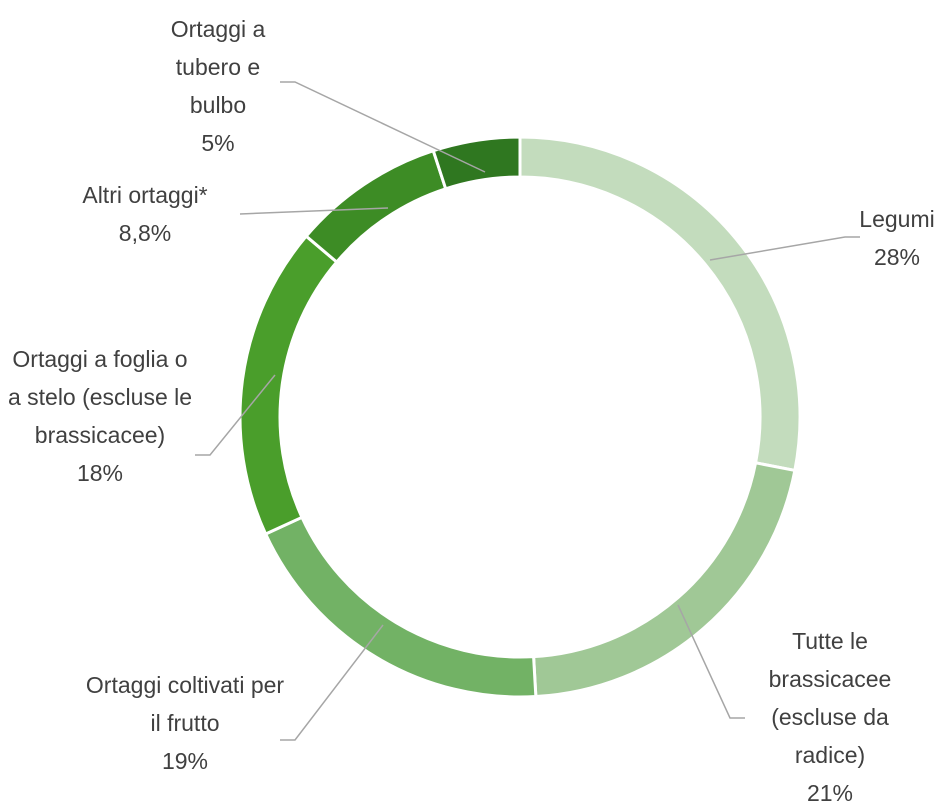 The width and height of the screenshot is (951, 810). Describe the element at coordinates (897, 219) in the screenshot. I see `category-label: Legumi` at that location.